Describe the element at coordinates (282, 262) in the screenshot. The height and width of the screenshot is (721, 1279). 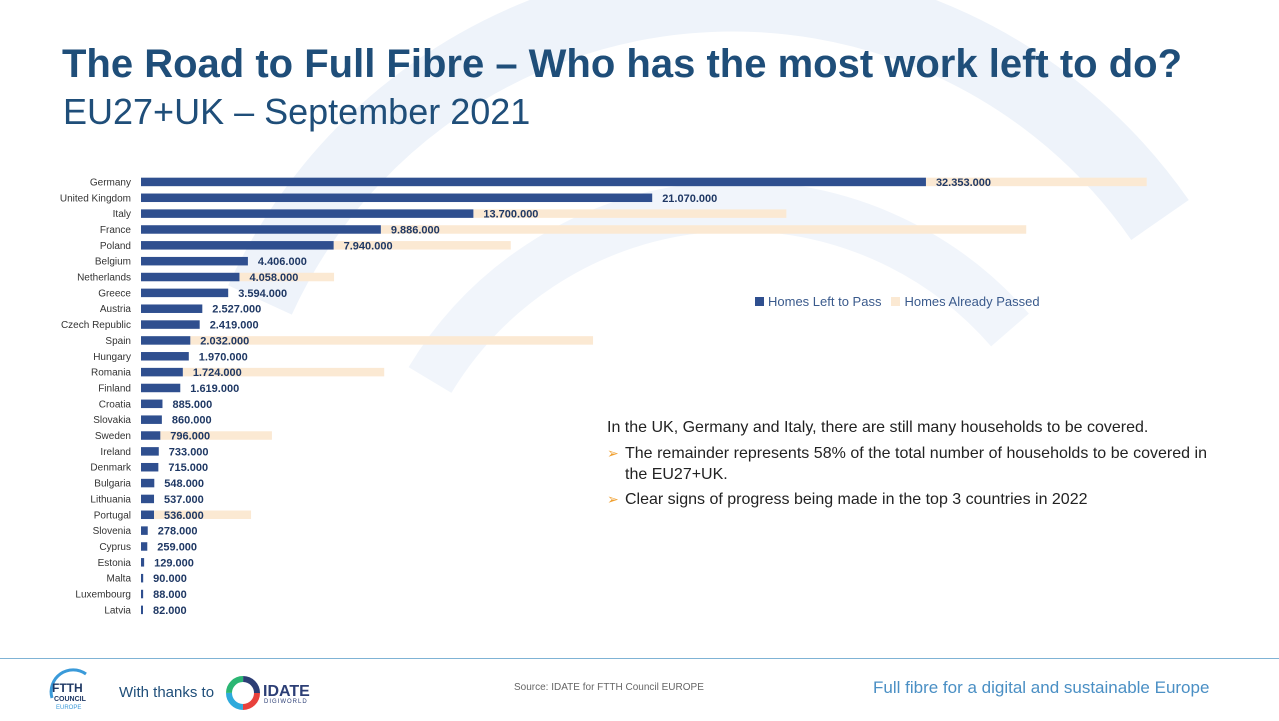
I see `value-label: 4.406.000` at that location.